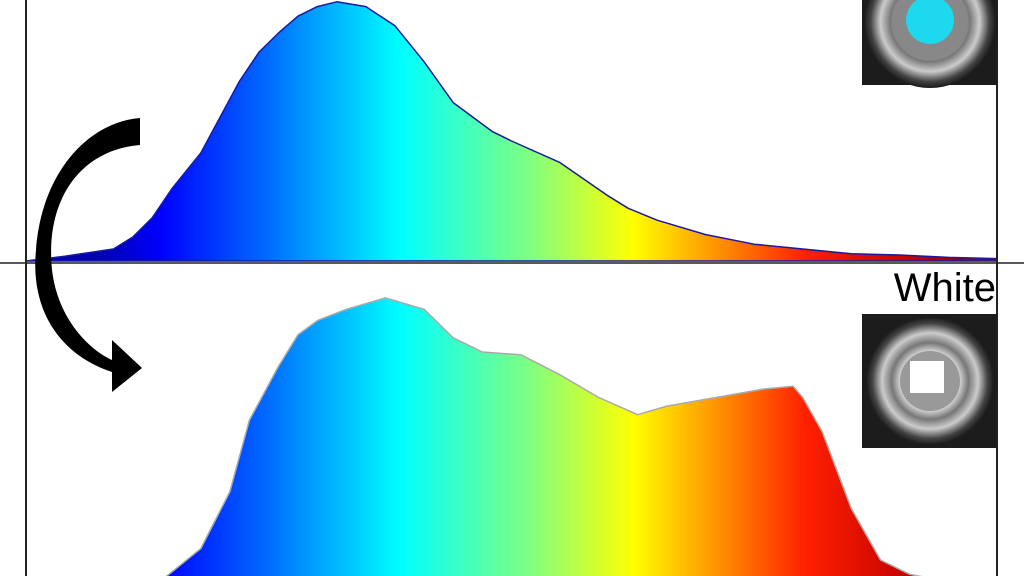  What do you see at coordinates (929, 44) in the screenshot?
I see `blue-sample-photo` at bounding box center [929, 44].